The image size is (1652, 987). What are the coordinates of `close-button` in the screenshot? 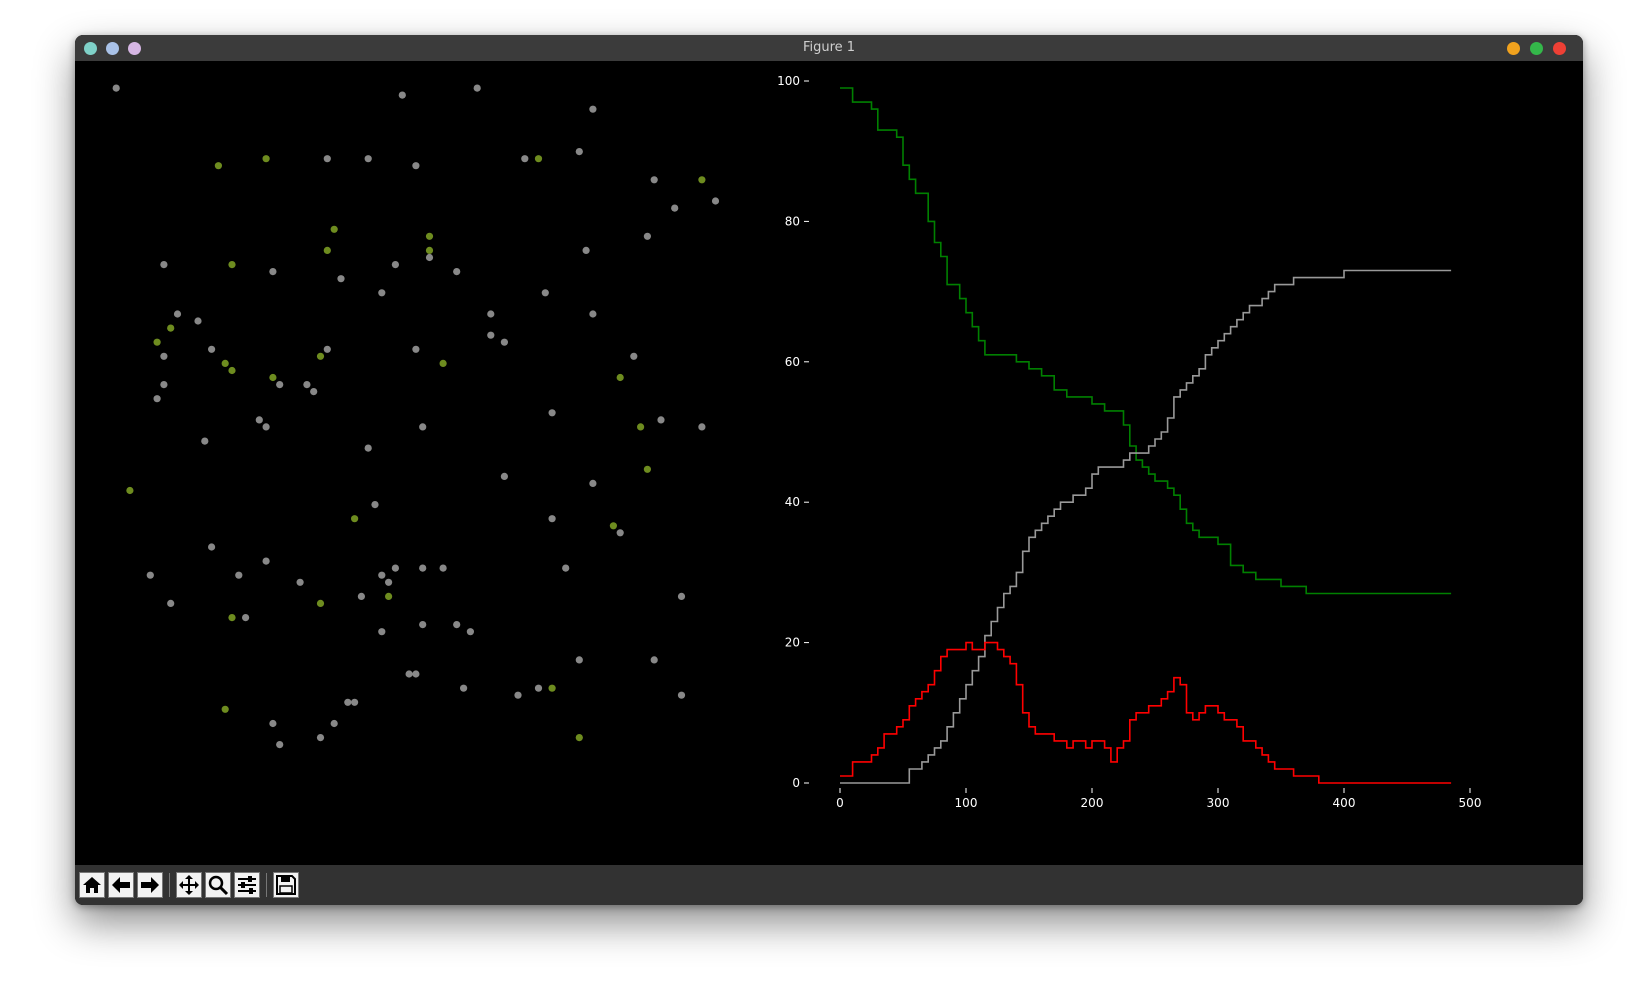 It's located at (1559, 48).